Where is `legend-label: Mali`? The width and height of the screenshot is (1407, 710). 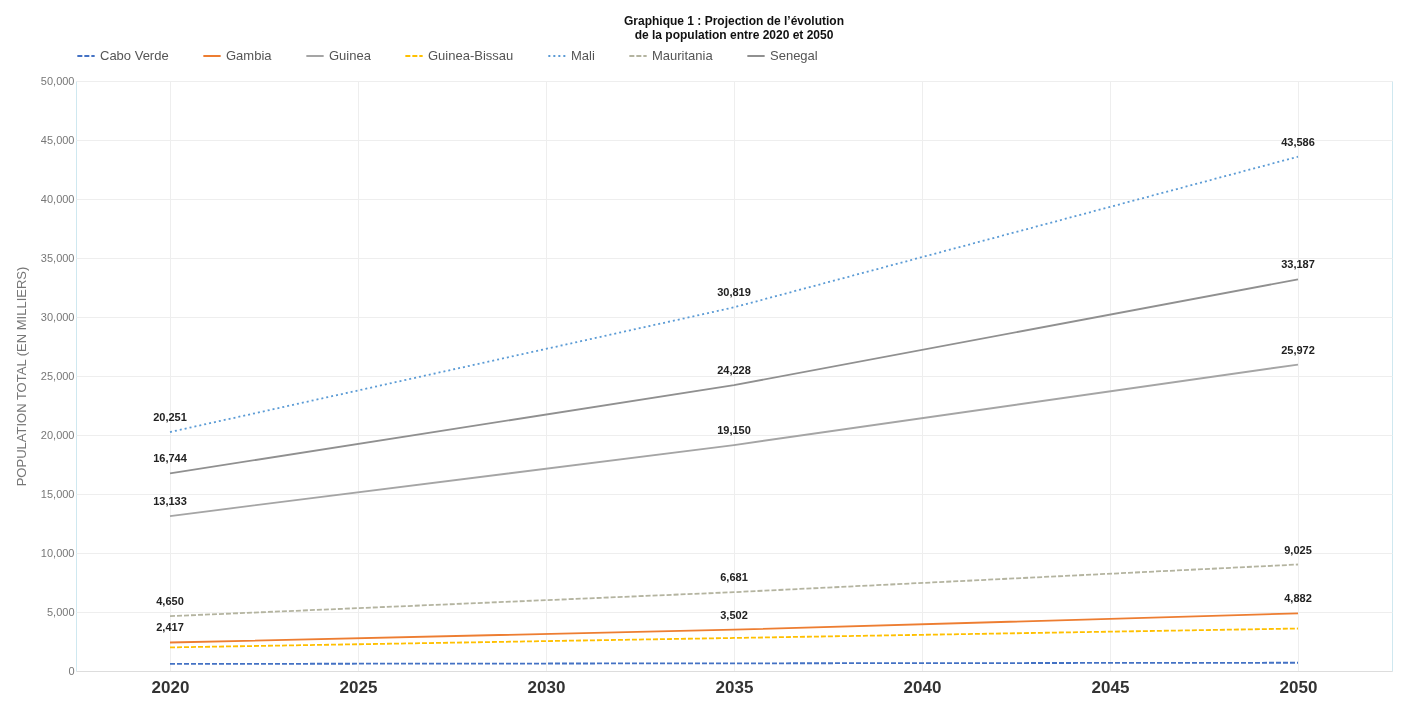
legend-label: Mali is located at coordinates (583, 55).